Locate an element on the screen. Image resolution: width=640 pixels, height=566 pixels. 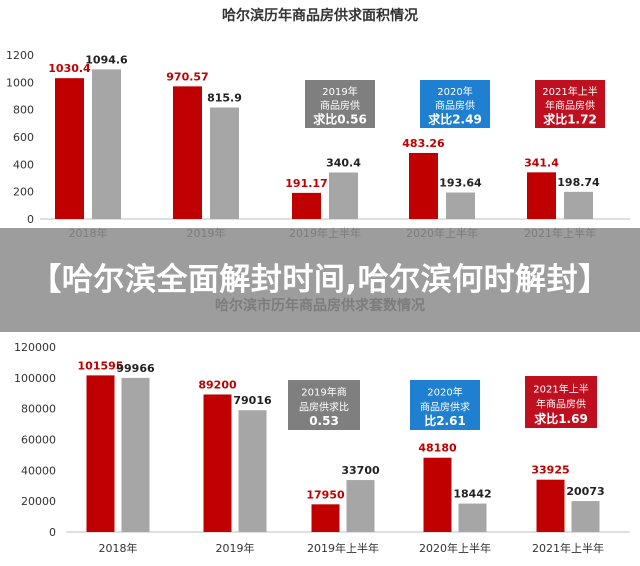
y-tick-label: 20000 is located at coordinates (38, 501).